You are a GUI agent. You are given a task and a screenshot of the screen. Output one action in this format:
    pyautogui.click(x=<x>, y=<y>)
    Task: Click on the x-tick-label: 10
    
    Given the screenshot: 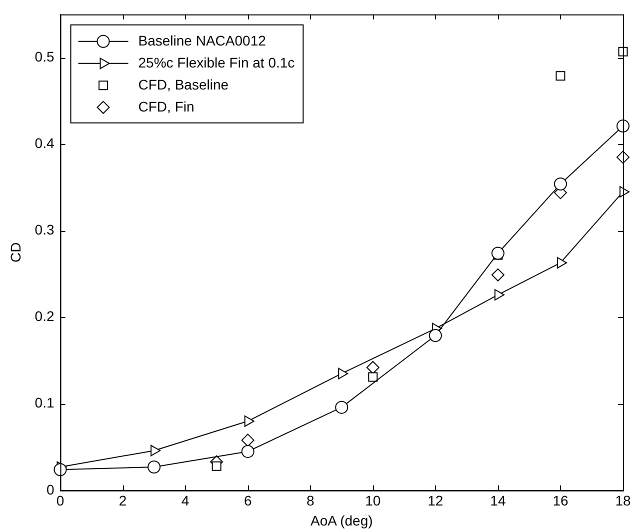 What is the action you would take?
    pyautogui.click(x=373, y=500)
    